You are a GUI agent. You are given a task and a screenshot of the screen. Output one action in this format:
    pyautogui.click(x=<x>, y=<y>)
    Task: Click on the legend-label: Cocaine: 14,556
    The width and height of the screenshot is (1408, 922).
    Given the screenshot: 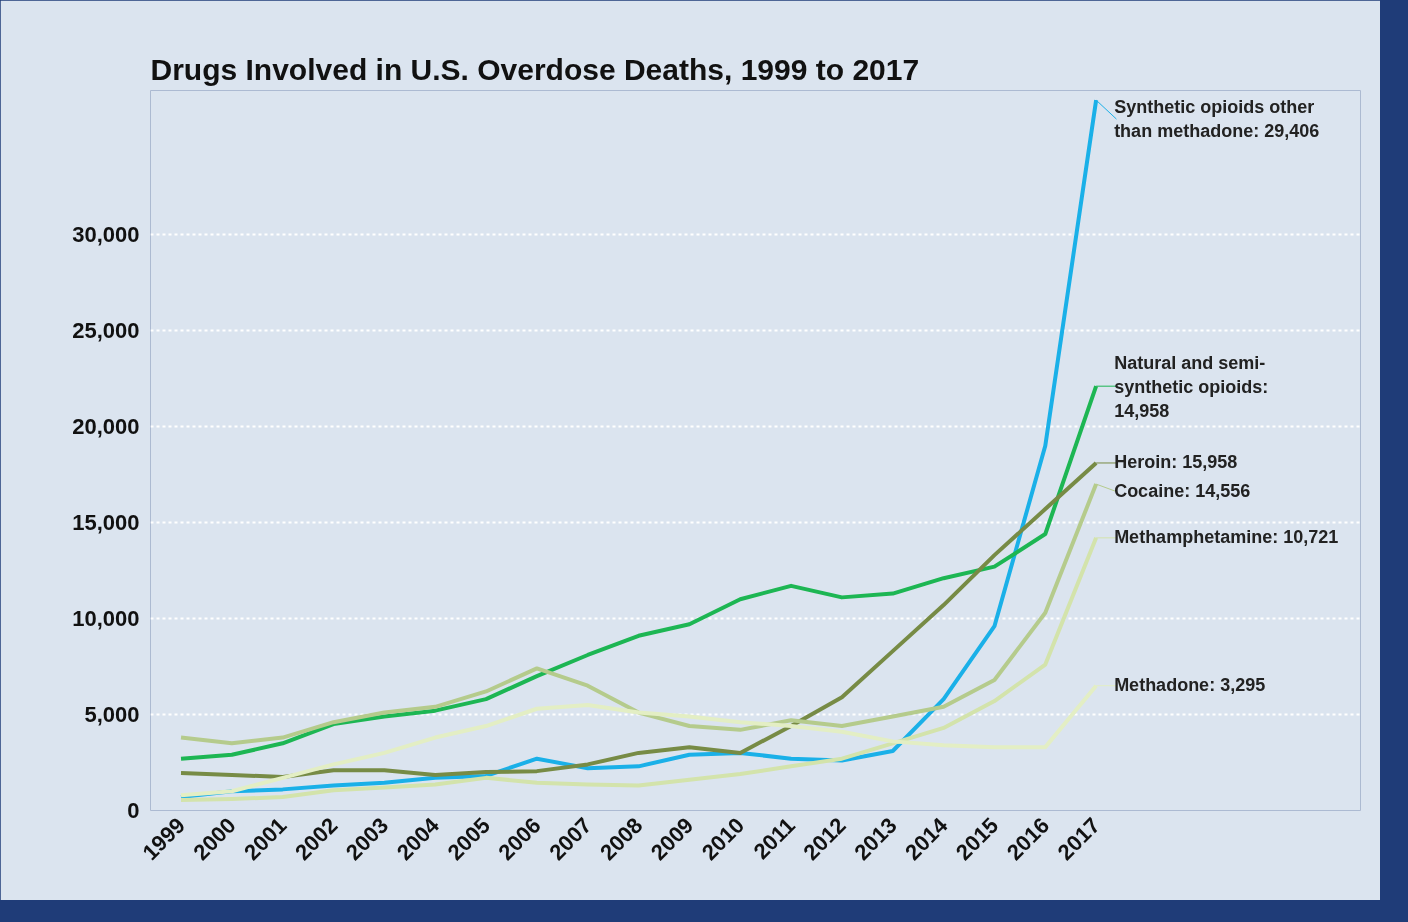 What is the action you would take?
    pyautogui.click(x=1182, y=490)
    